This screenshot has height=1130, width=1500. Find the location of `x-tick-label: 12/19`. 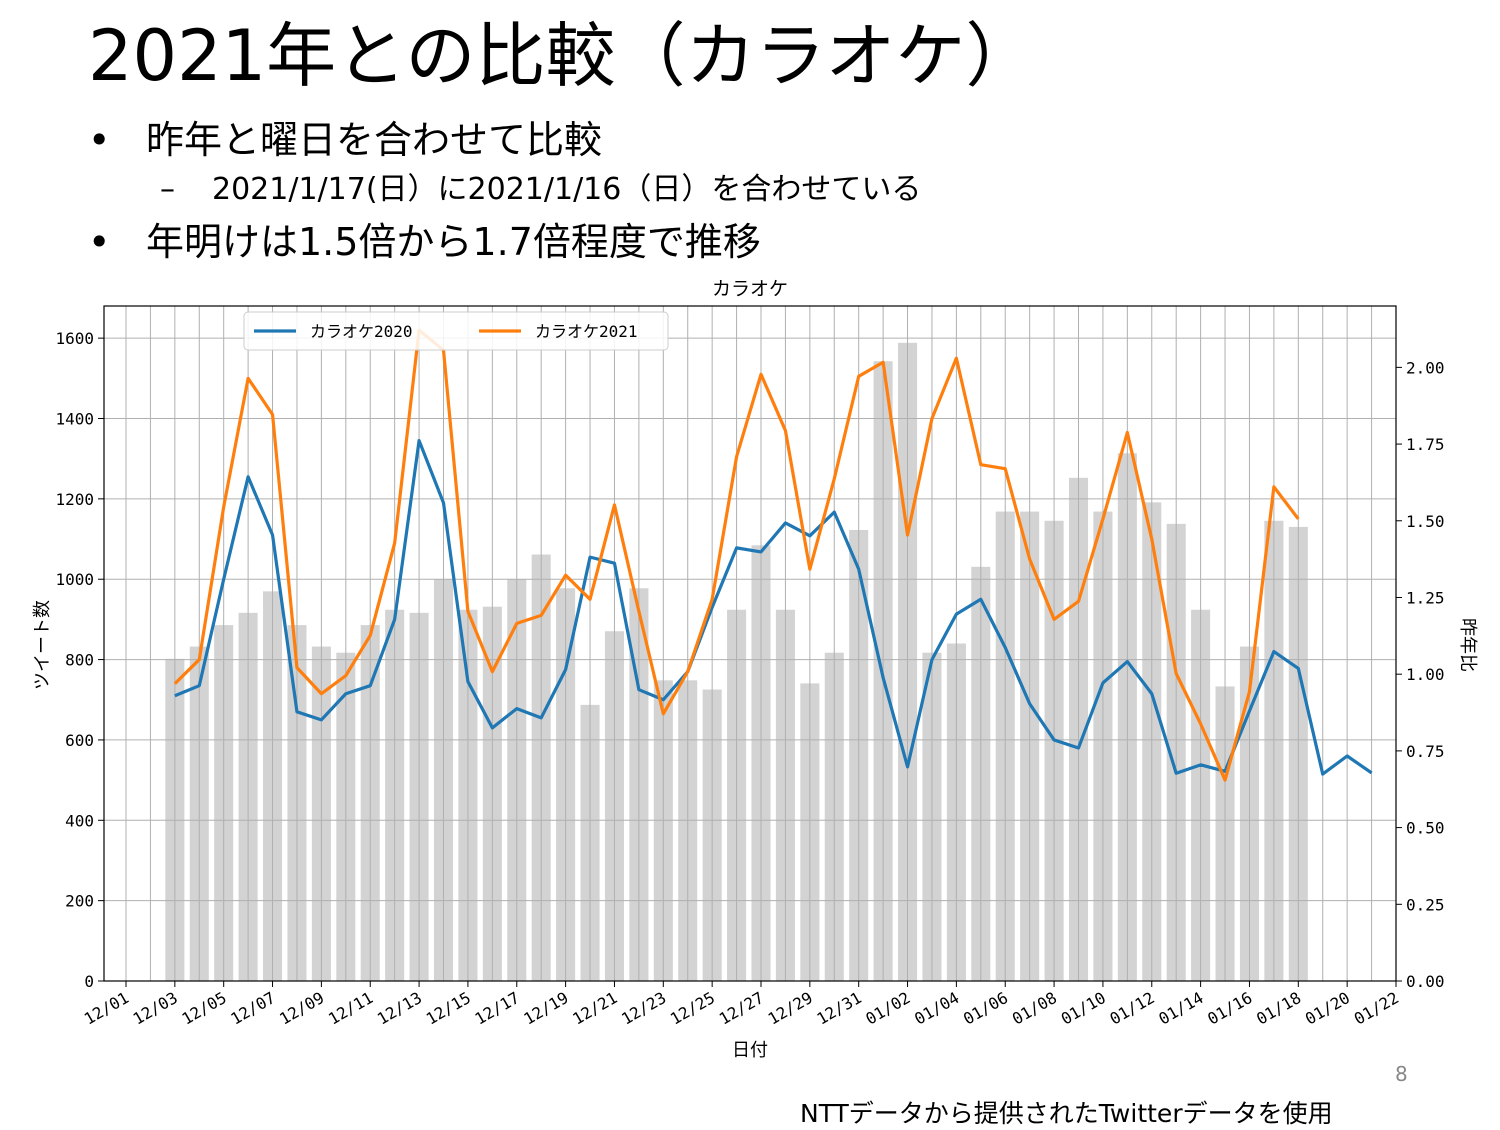

x-tick-label: 12/19 is located at coordinates (545, 1008).